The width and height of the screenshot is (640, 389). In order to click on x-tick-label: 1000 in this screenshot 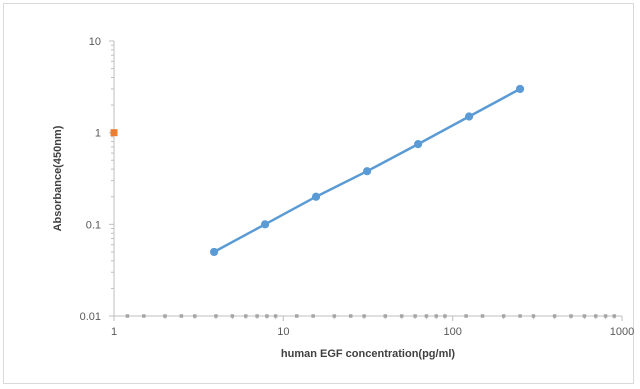, I will do `click(622, 332)`.